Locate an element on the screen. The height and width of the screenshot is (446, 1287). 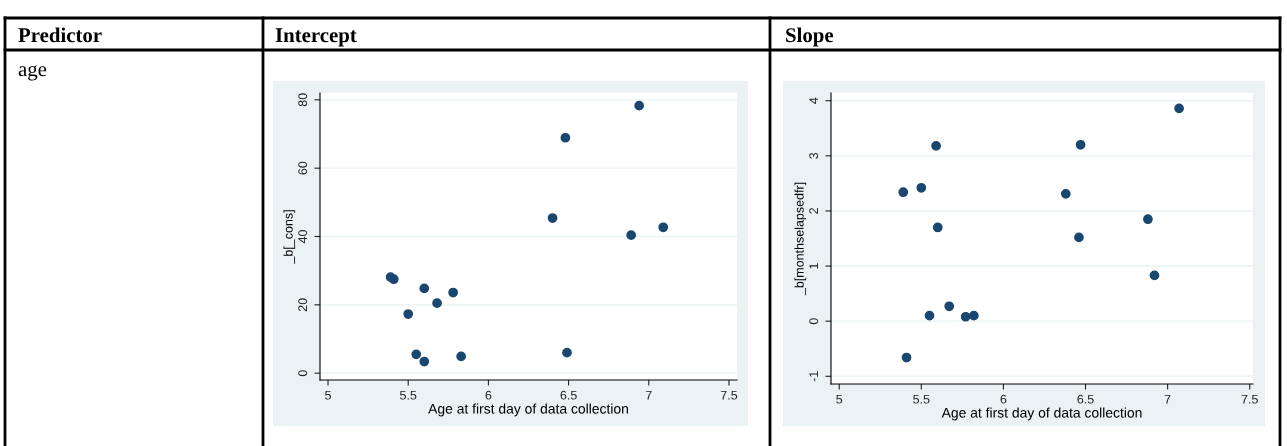
y-tick-label: 2 is located at coordinates (813, 211).